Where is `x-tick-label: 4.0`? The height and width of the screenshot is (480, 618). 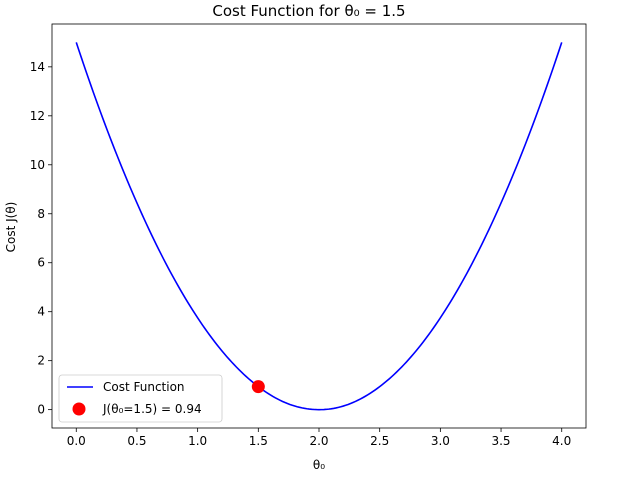
x-tick-label: 4.0 is located at coordinates (561, 441).